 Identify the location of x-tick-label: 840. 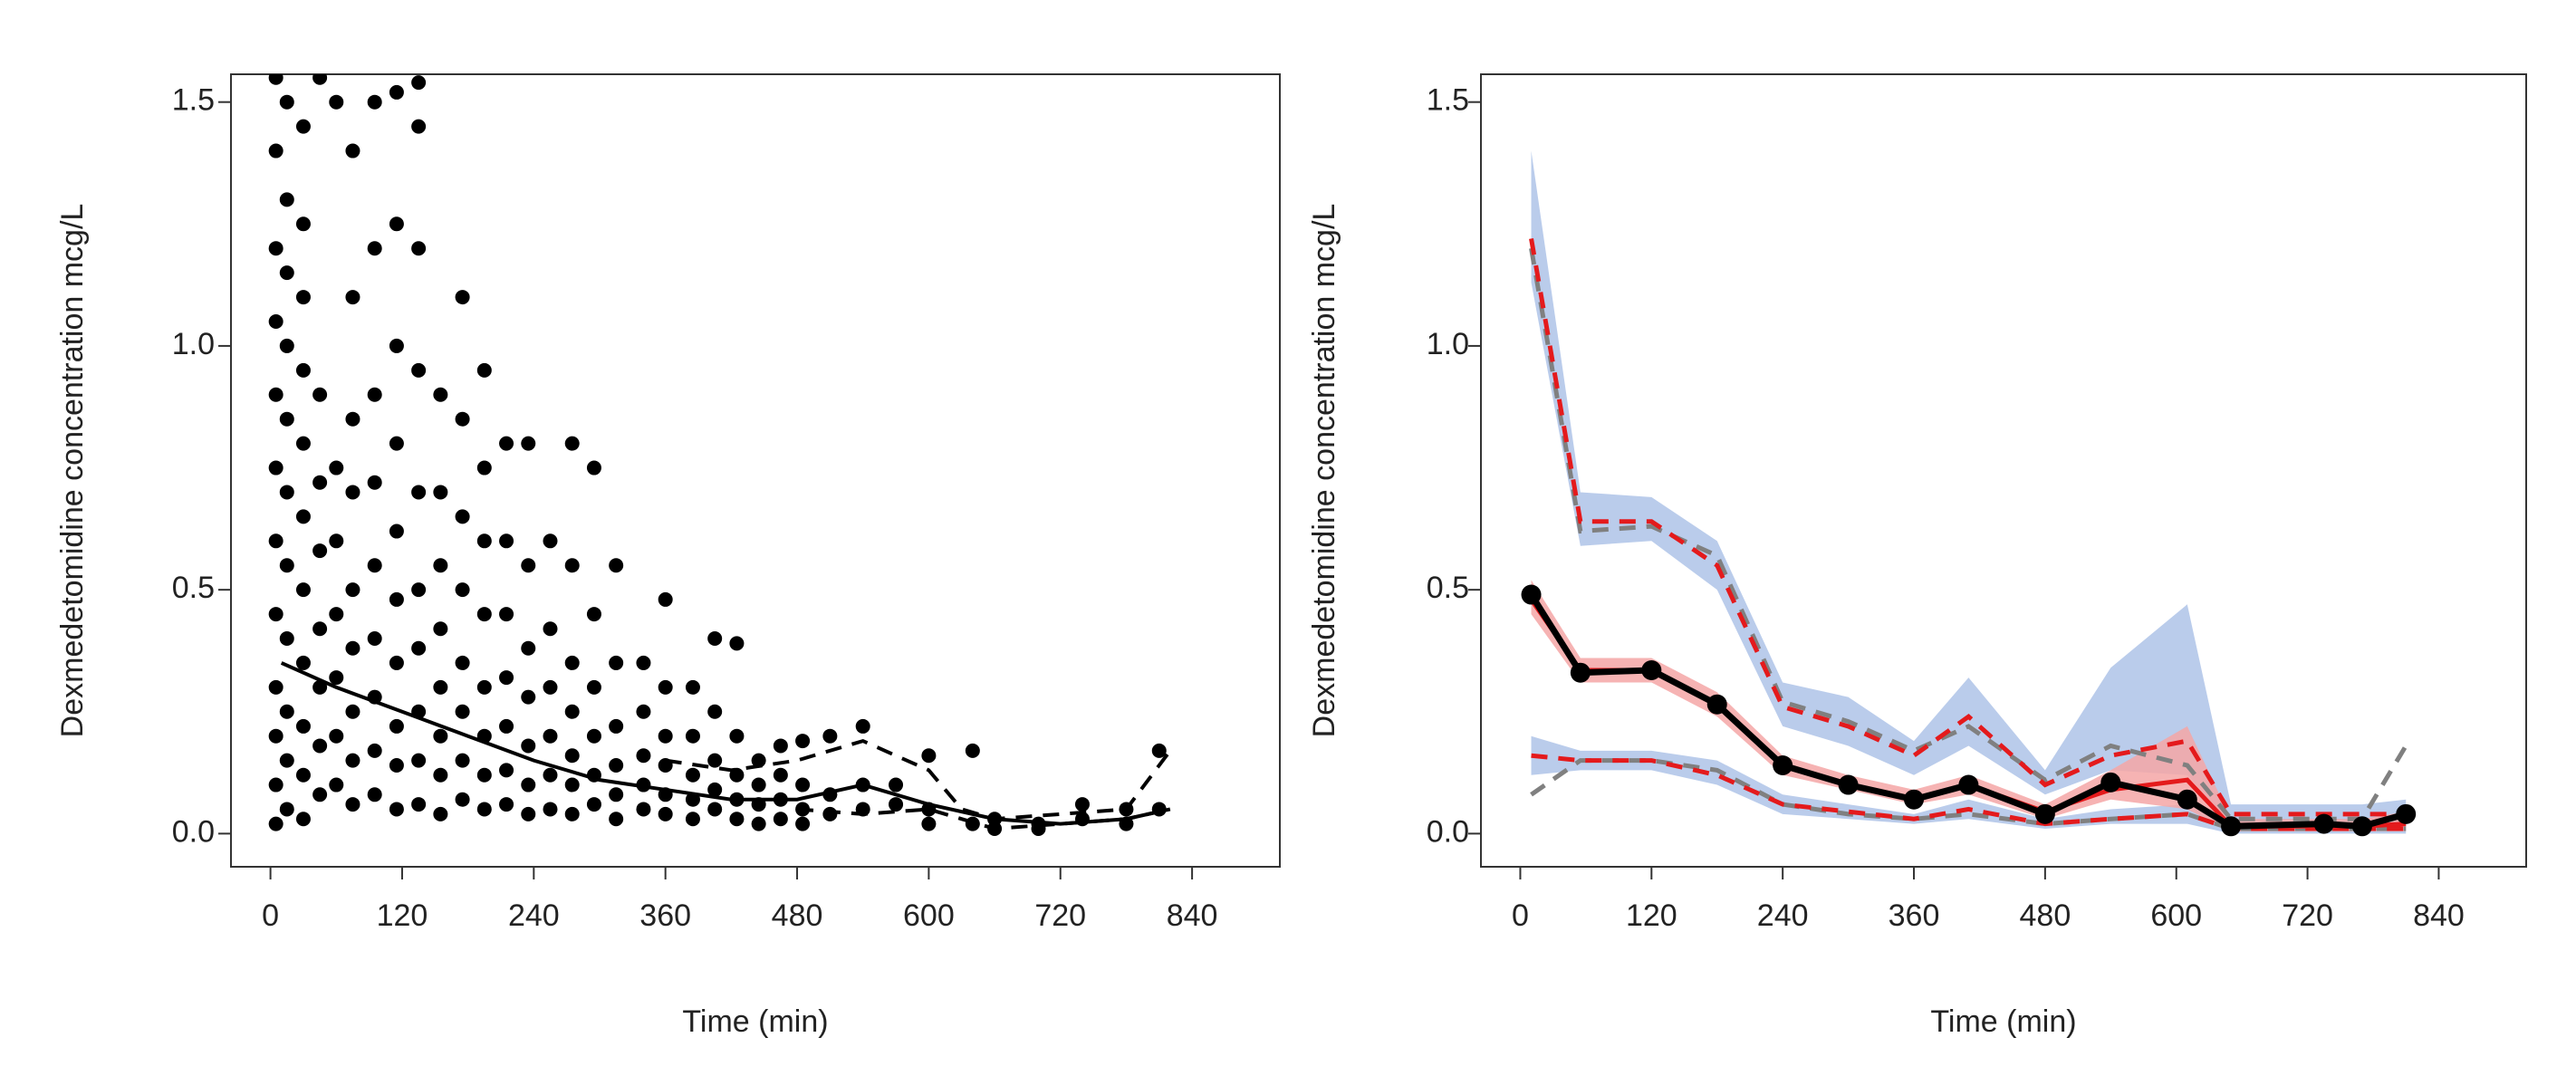
(1192, 915).